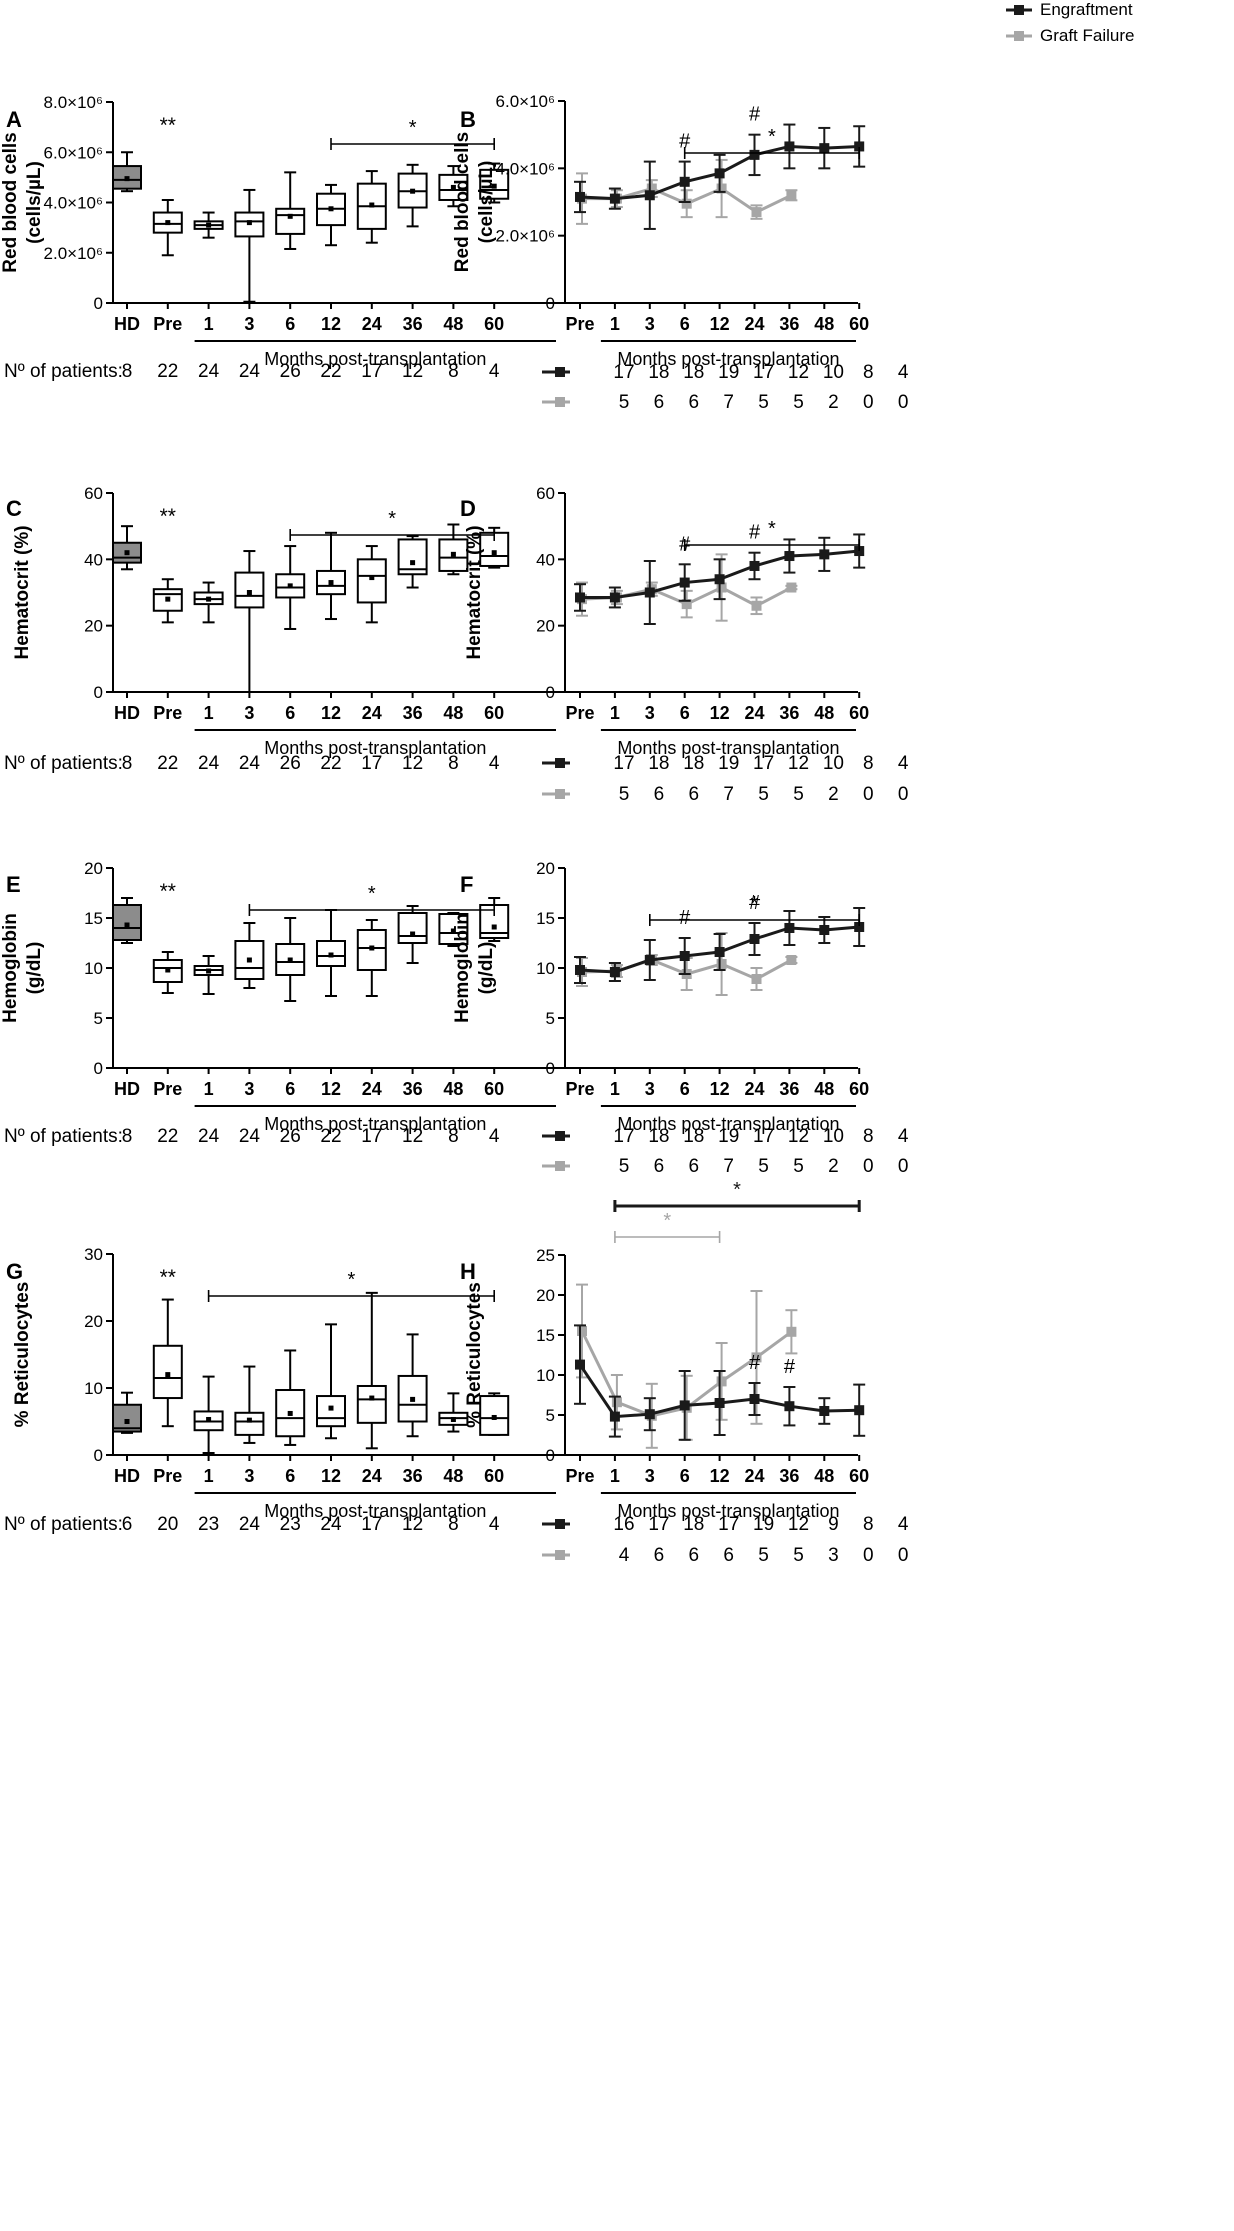  I want to click on panel-g-n-label: Nº of patients:, so click(63, 1524).